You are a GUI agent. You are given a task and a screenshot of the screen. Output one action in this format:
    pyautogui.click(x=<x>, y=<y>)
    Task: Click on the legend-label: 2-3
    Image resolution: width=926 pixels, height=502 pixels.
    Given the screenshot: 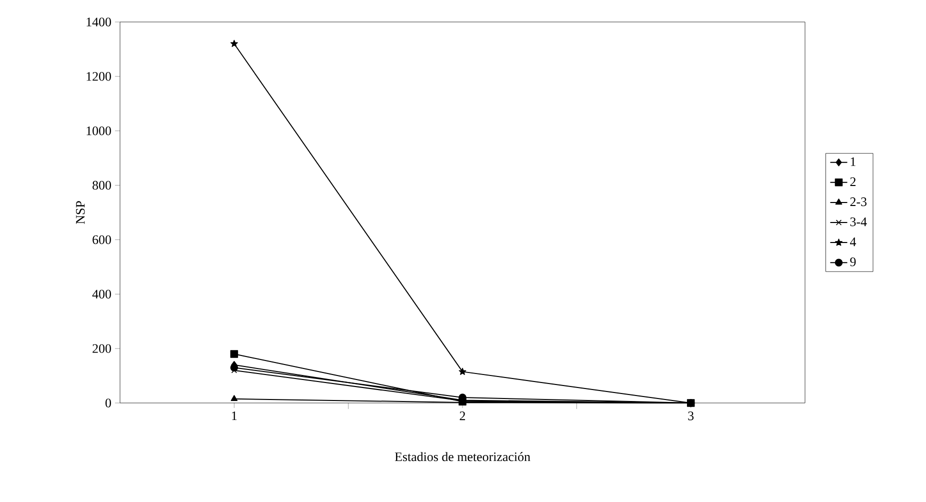 What is the action you would take?
    pyautogui.click(x=858, y=201)
    